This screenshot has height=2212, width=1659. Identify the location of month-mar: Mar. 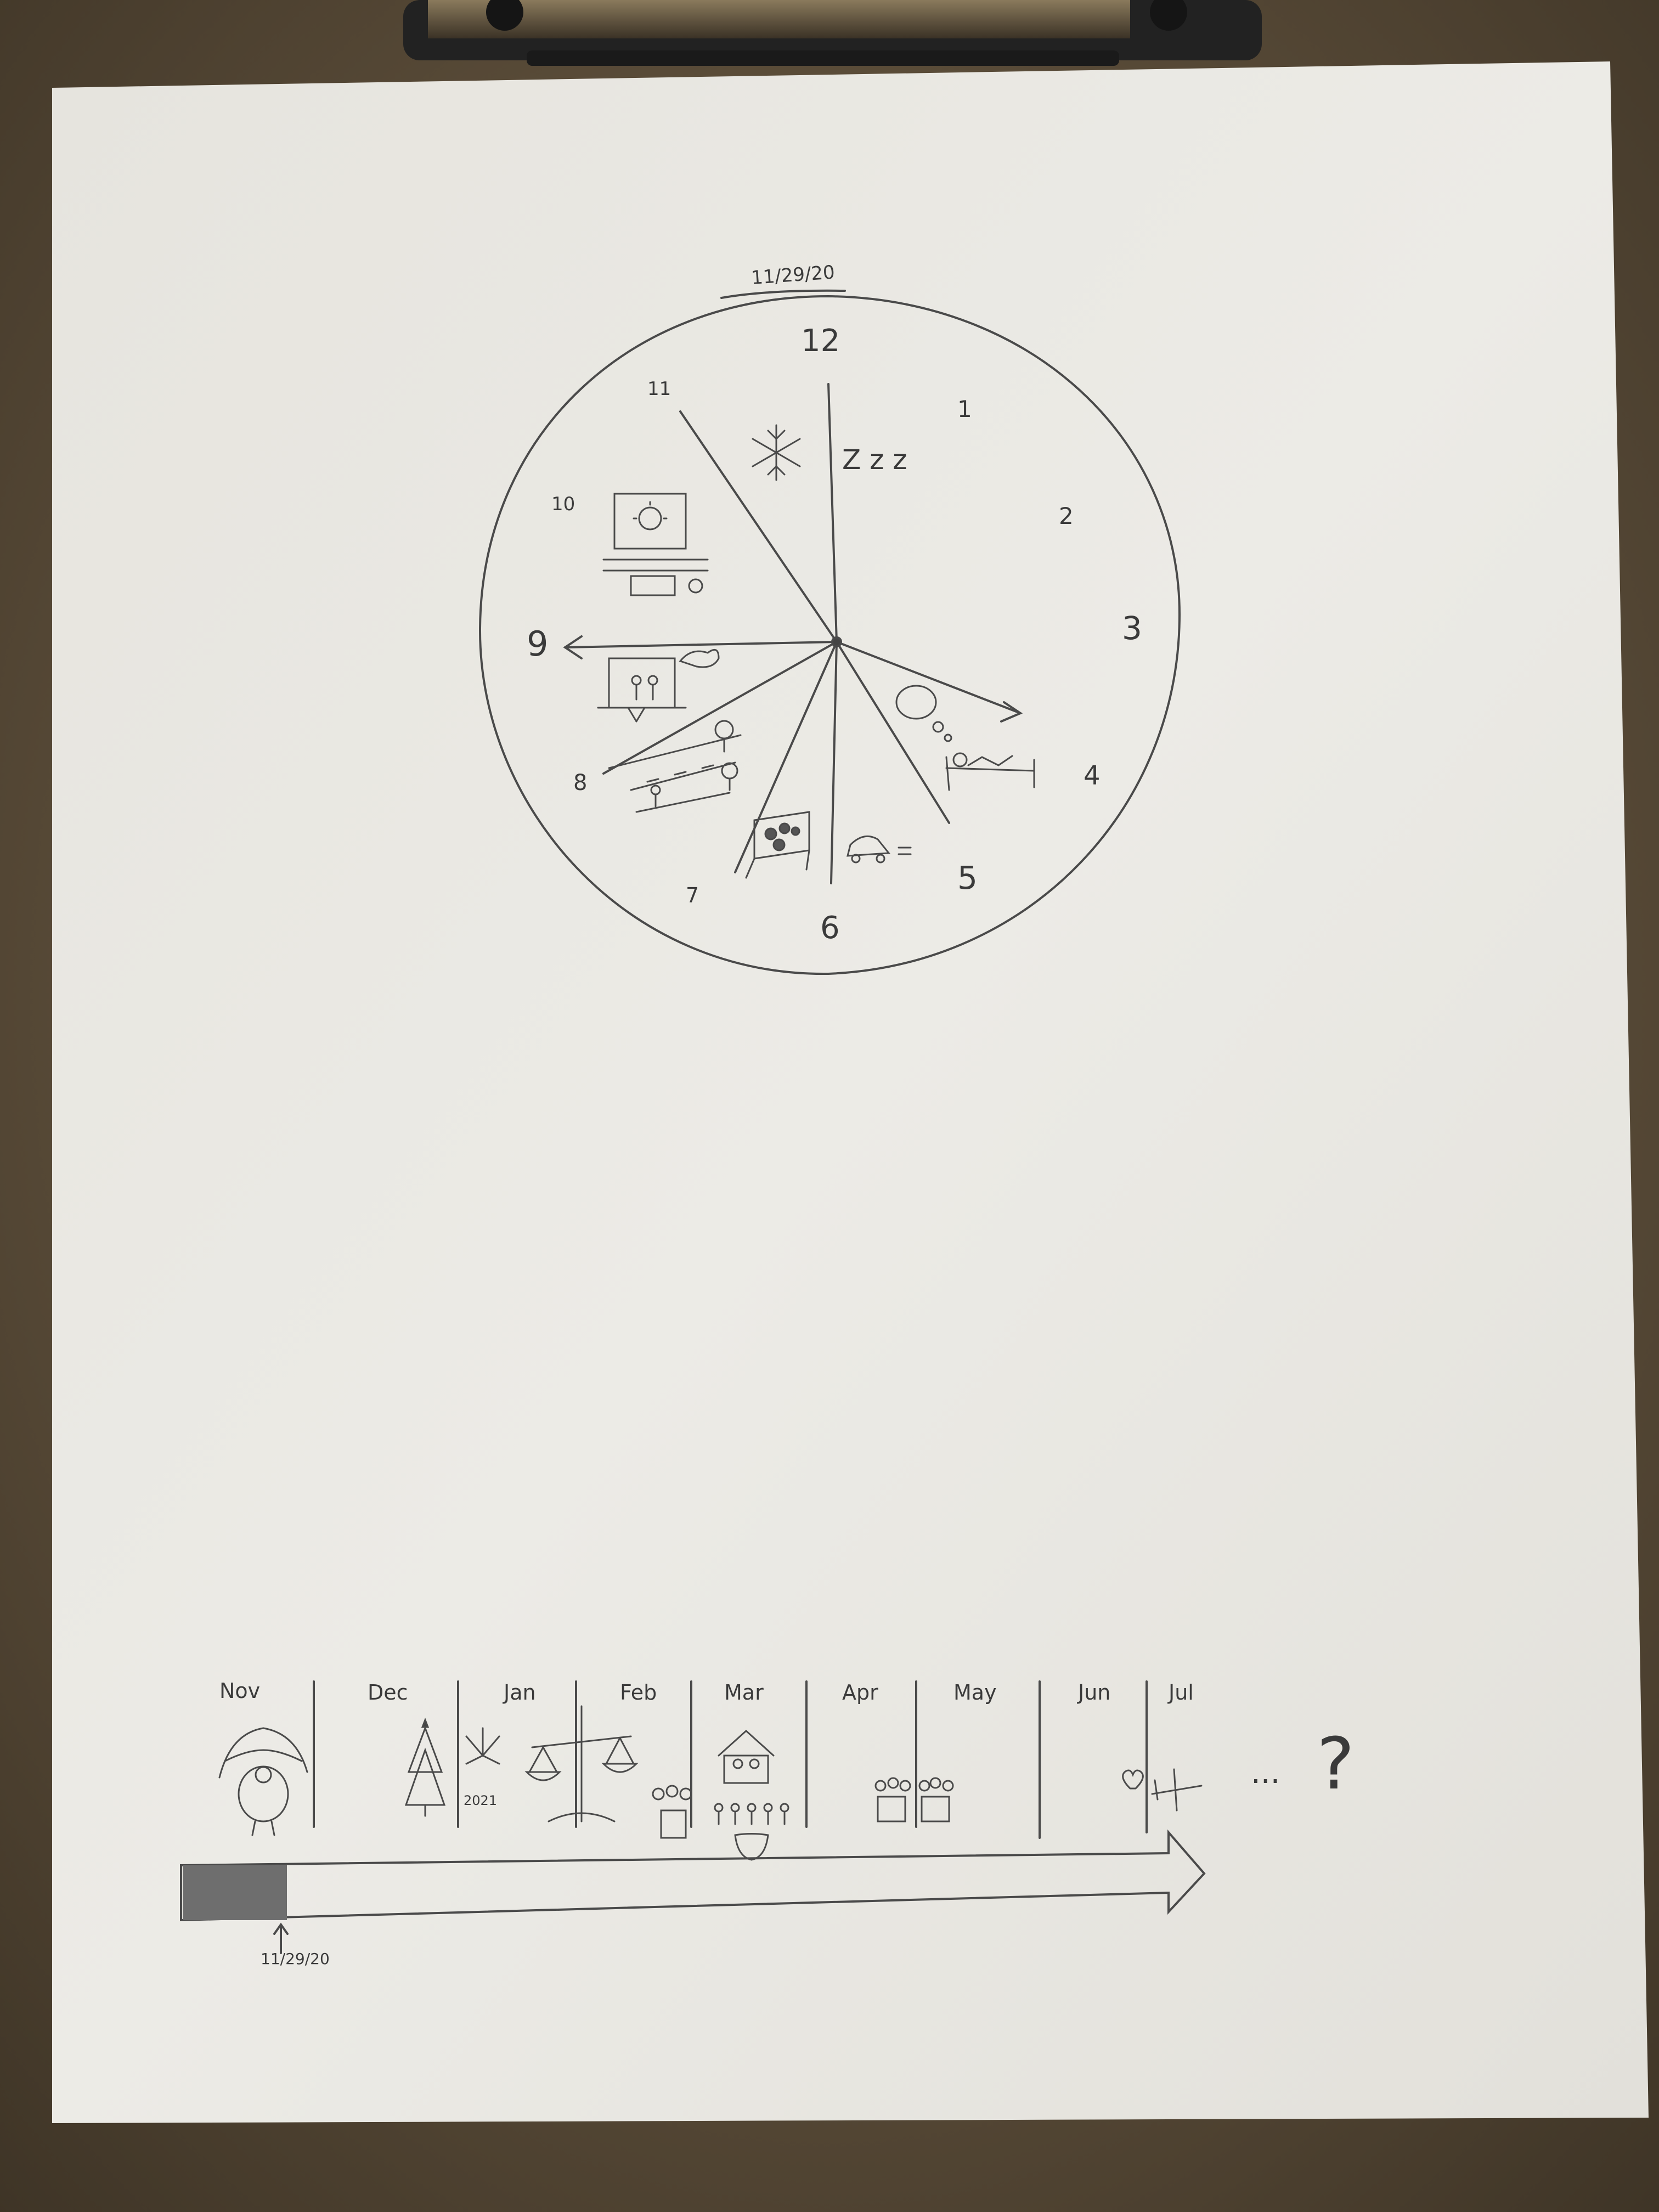
(744, 1692).